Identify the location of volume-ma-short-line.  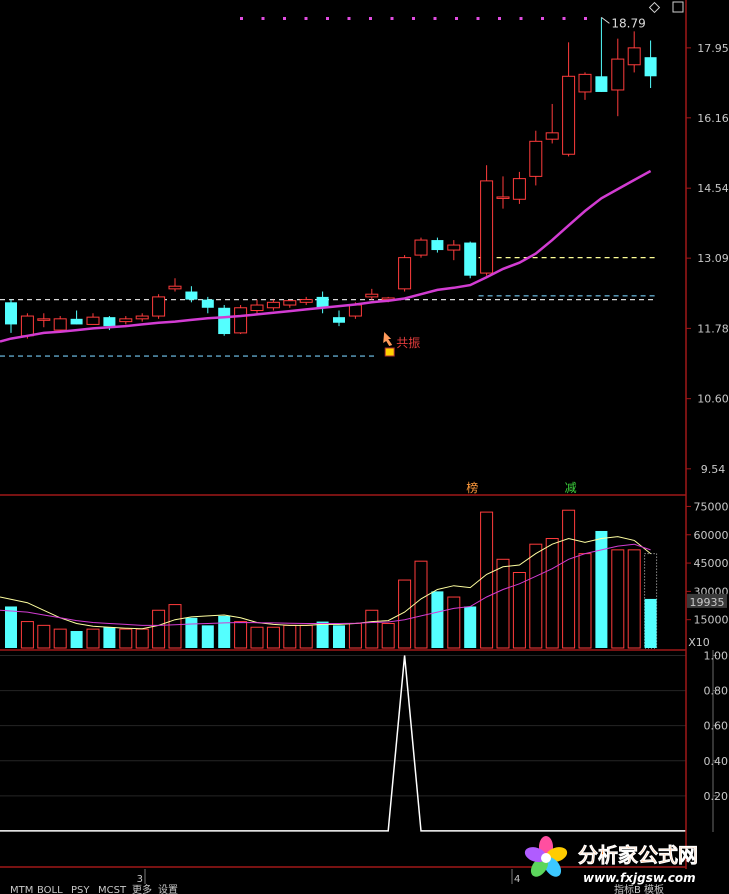
(325, 583).